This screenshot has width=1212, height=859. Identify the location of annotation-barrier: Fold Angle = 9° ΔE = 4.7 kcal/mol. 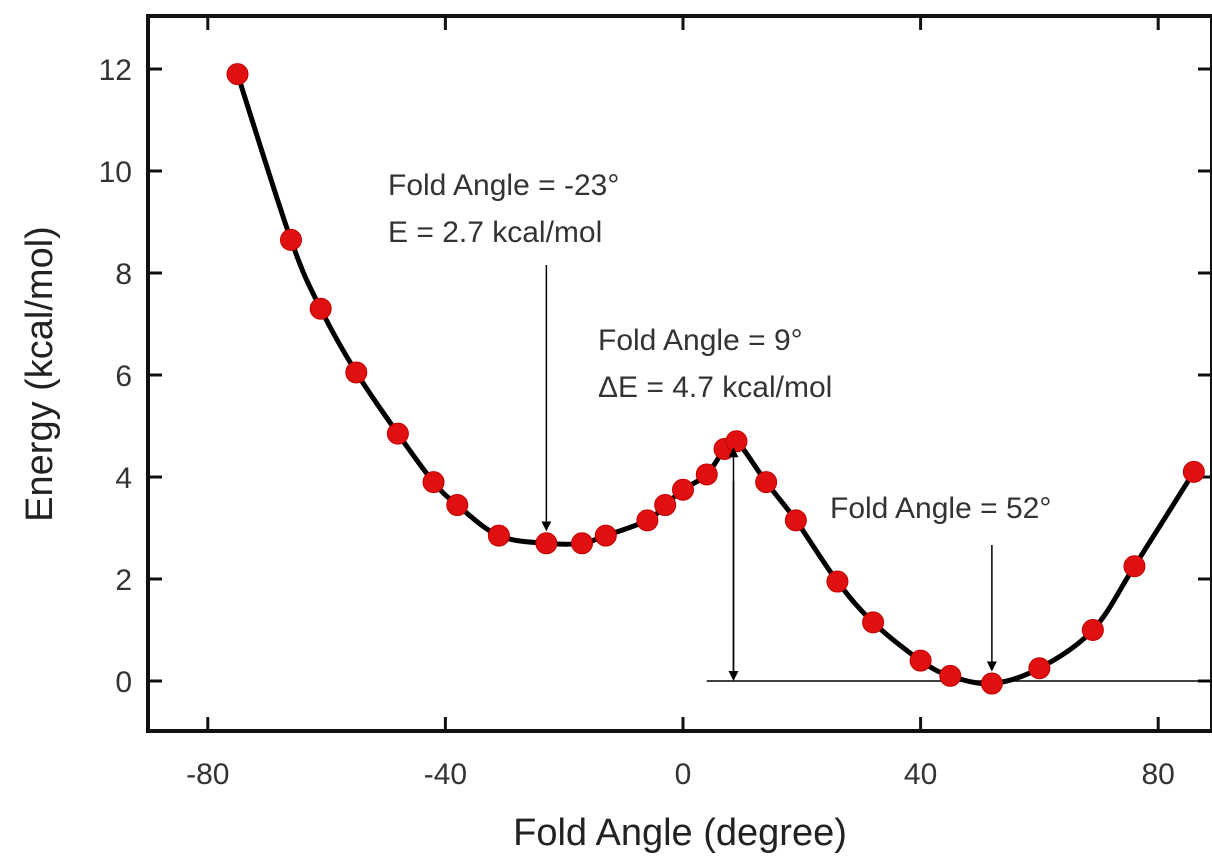
(715, 502).